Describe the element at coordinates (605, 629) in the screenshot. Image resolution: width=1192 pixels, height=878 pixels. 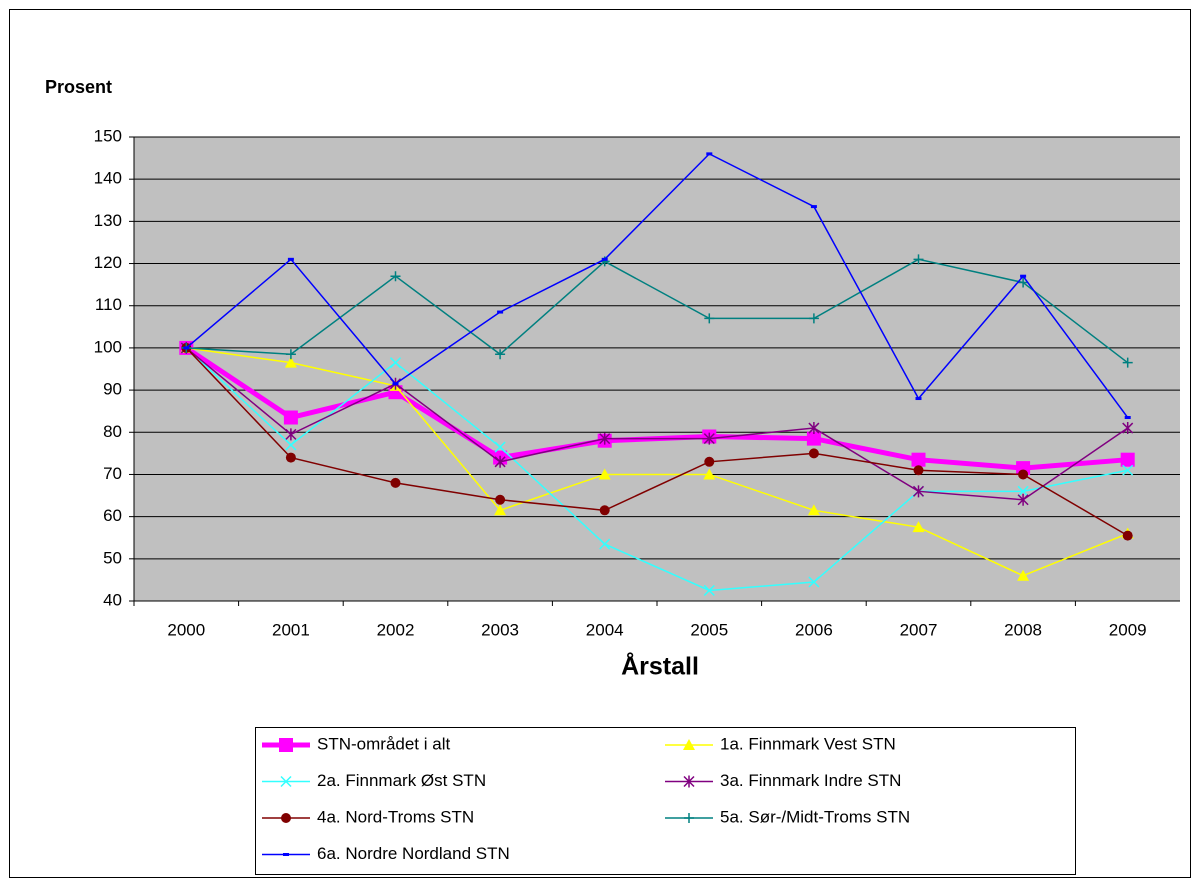
I see `x-tick-label: 2004` at that location.